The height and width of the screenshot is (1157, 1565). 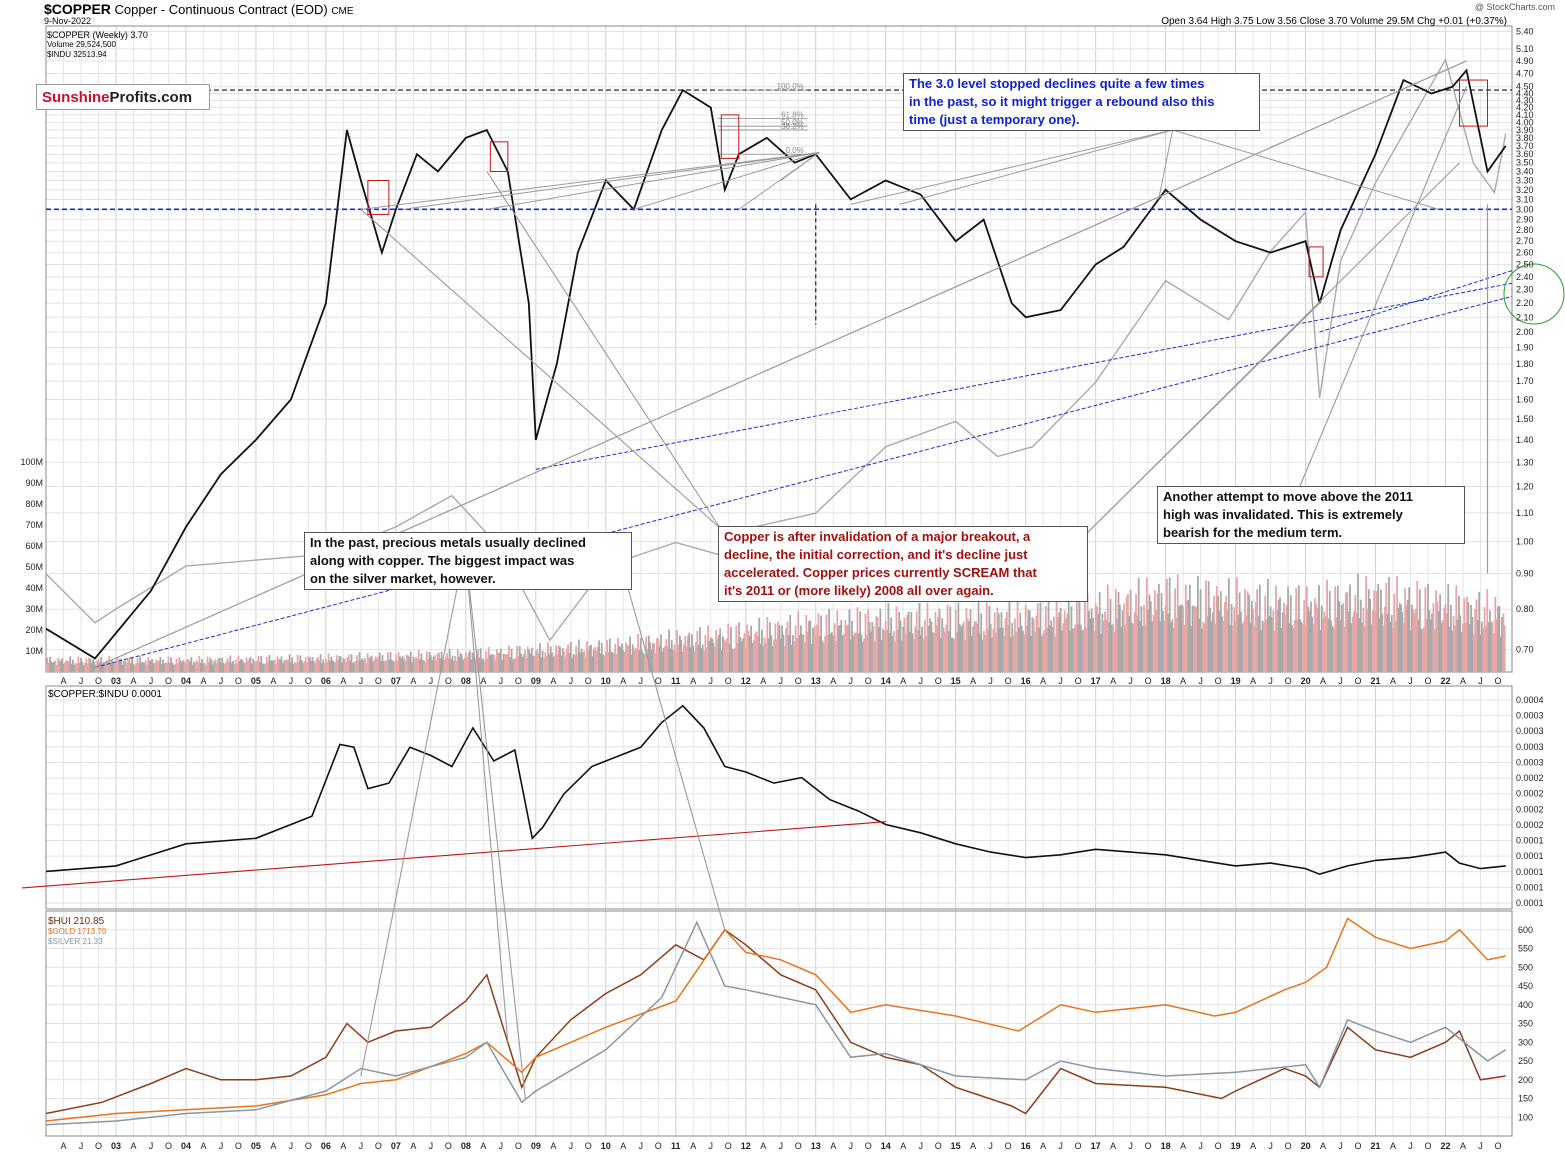 I want to click on x-tick-label: 17, so click(x=1096, y=681).